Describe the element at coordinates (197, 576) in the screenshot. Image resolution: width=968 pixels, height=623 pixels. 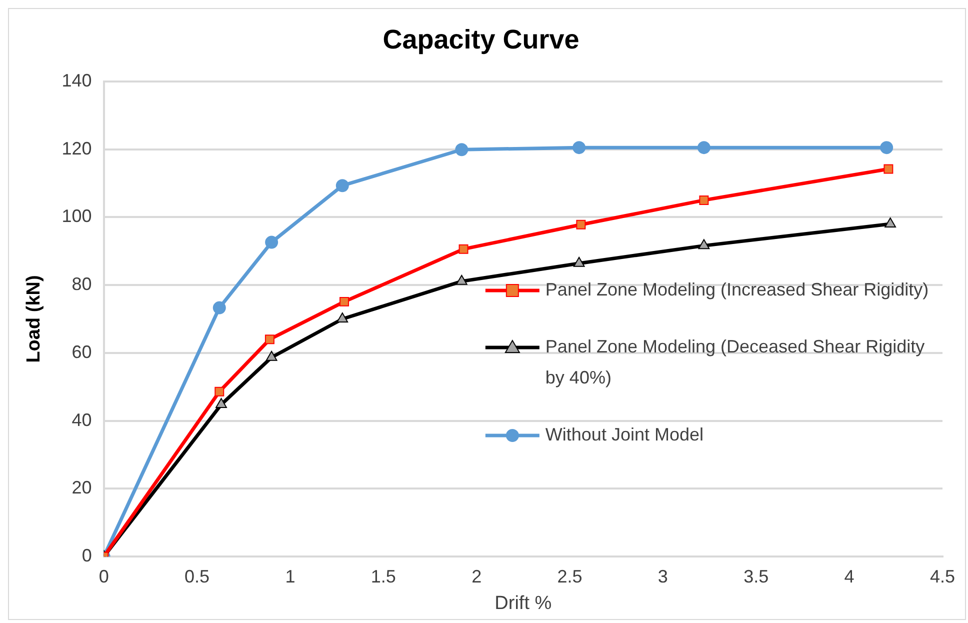
I see `x-tick-label: 0.5` at that location.